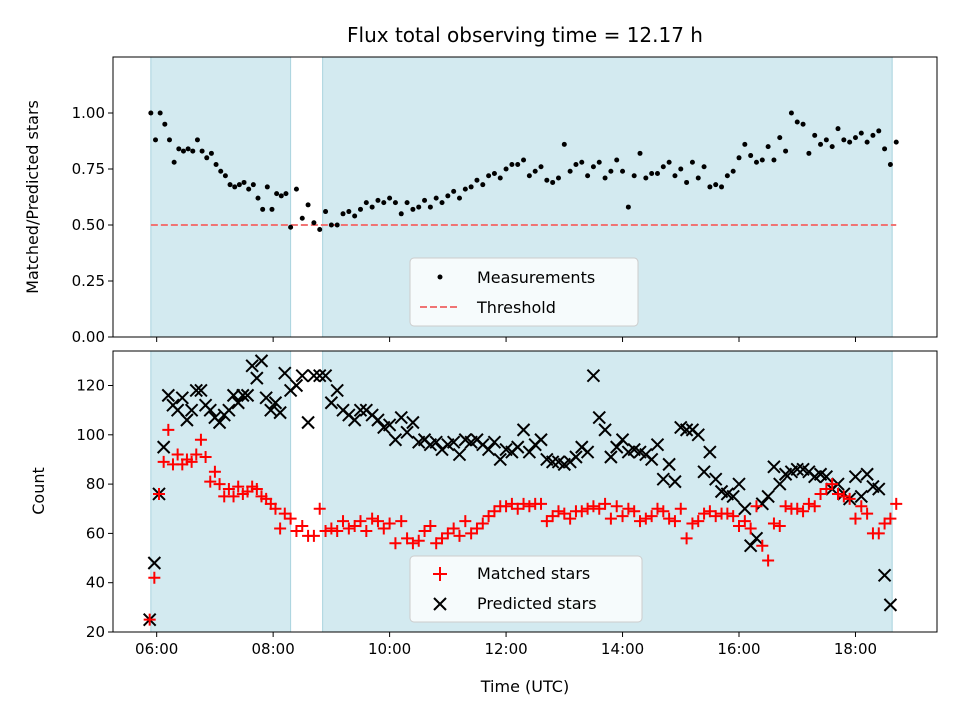  I want to click on legend-label-threshold: Threshold, so click(516, 307).